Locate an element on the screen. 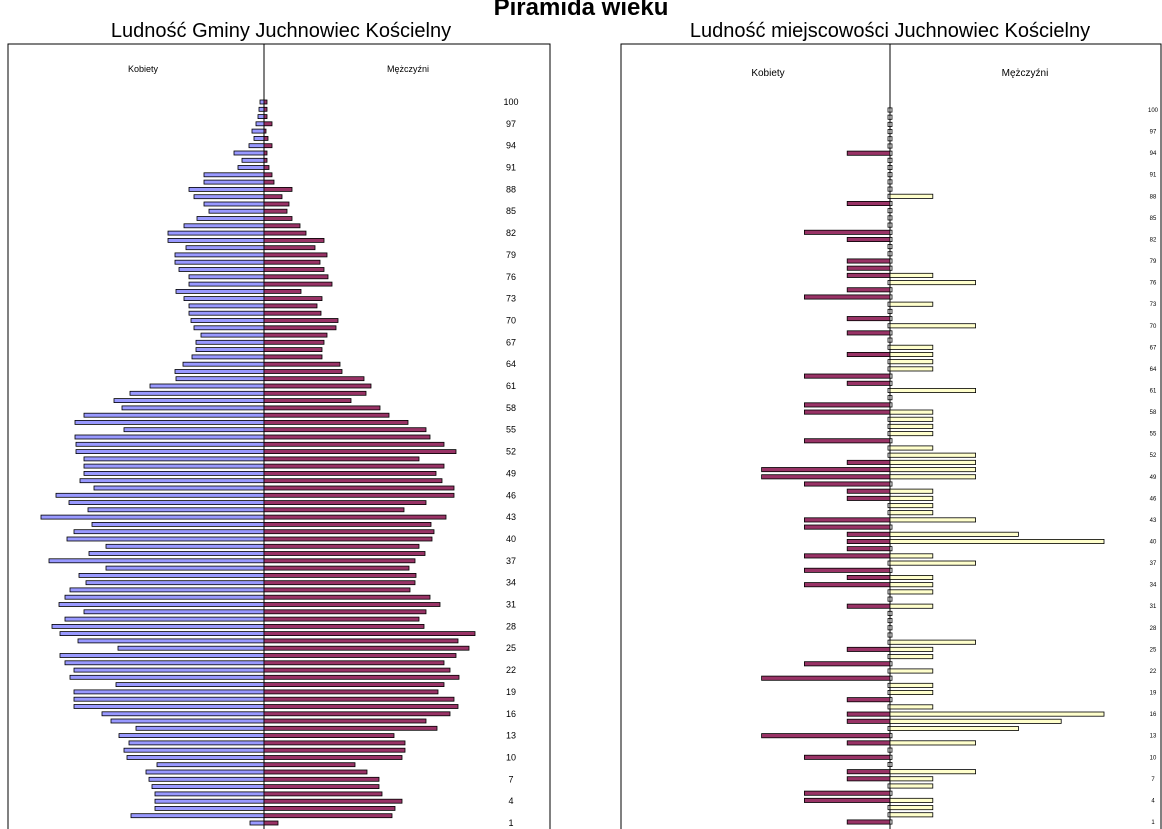 The height and width of the screenshot is (829, 1162). tick-label: 34 is located at coordinates (1153, 586).